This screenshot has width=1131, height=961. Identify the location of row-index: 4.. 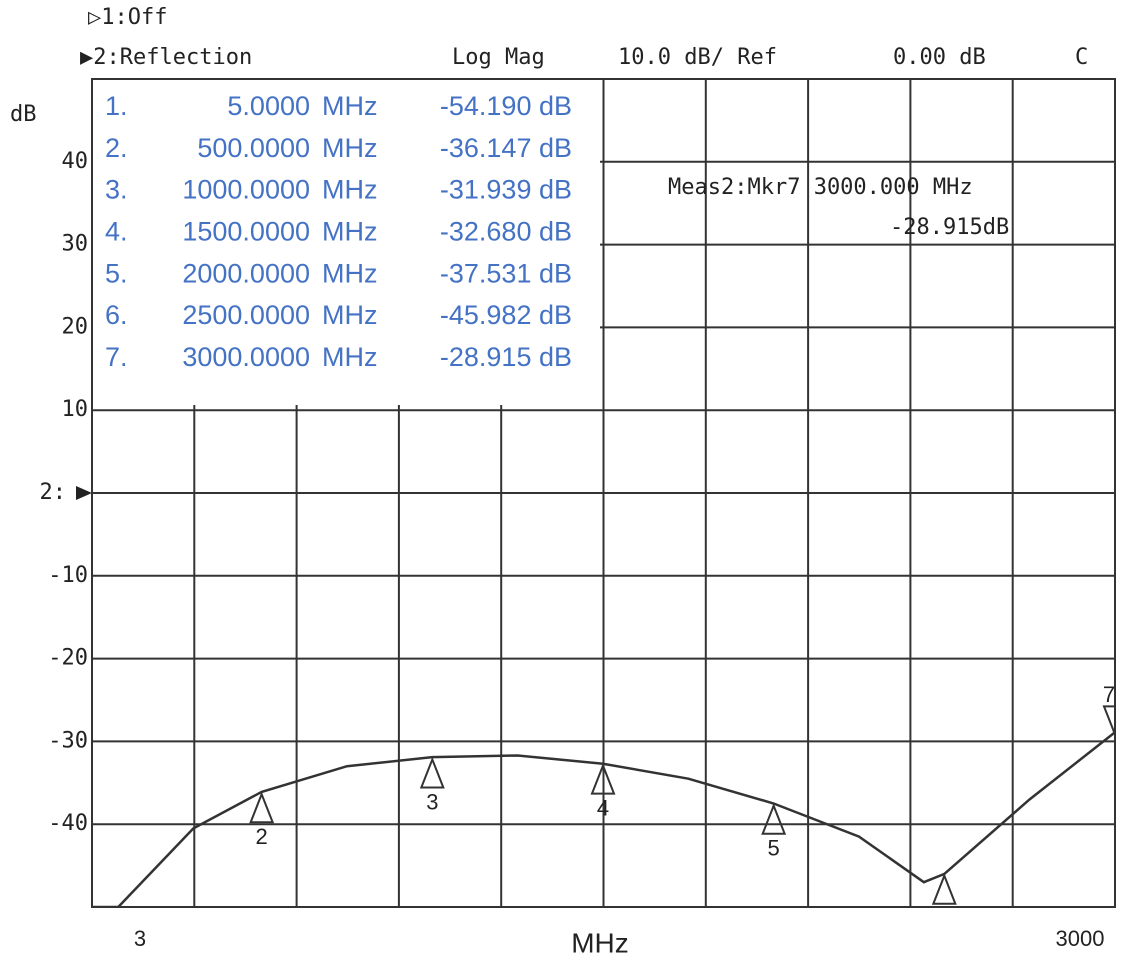
(116, 232).